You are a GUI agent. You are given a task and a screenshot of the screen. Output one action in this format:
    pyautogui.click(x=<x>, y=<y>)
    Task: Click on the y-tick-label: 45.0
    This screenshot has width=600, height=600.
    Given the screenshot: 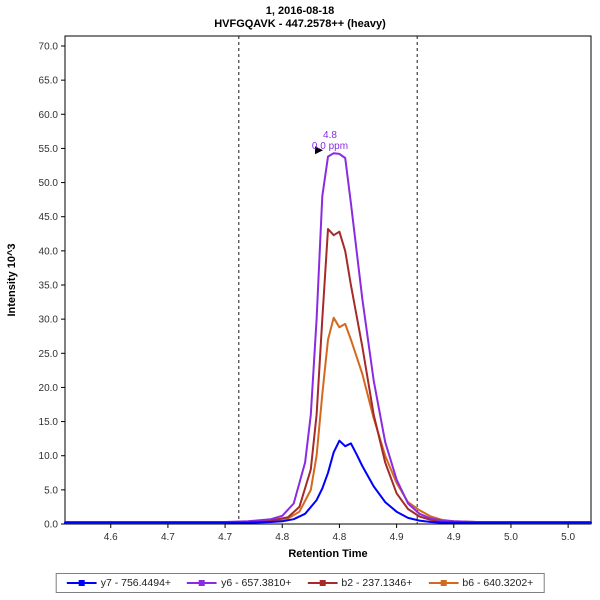 What is the action you would take?
    pyautogui.click(x=49, y=217)
    